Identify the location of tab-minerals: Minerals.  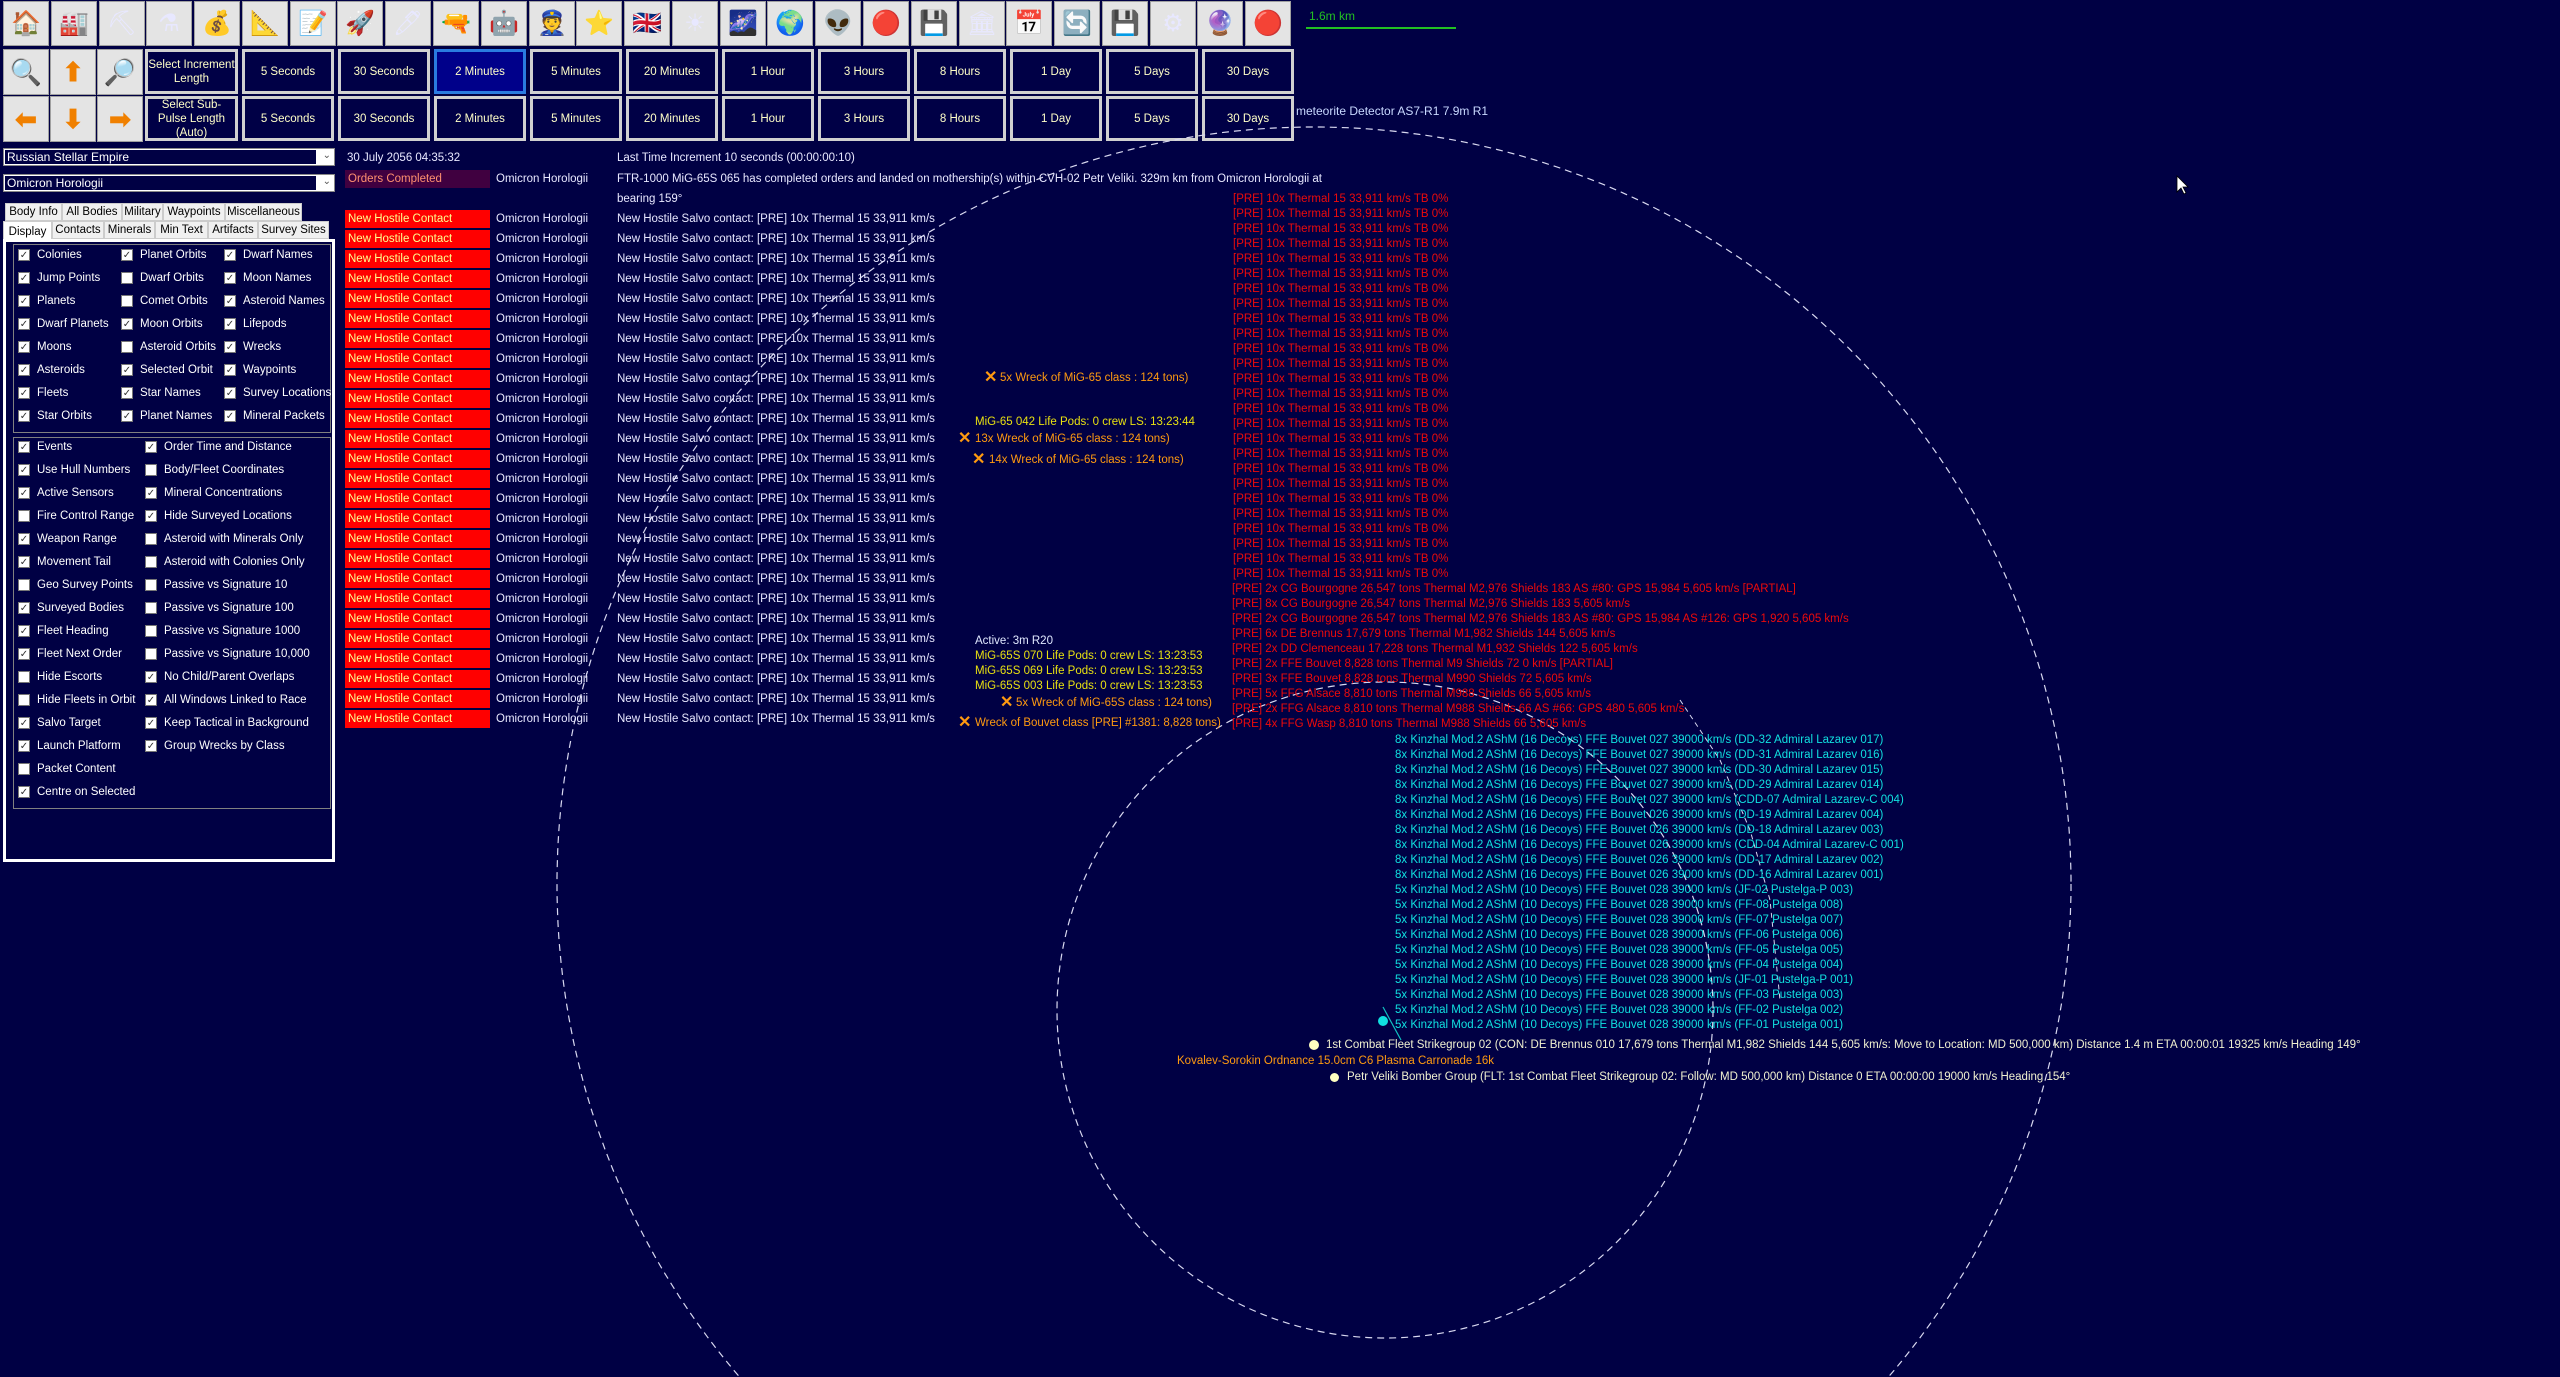
(129, 230).